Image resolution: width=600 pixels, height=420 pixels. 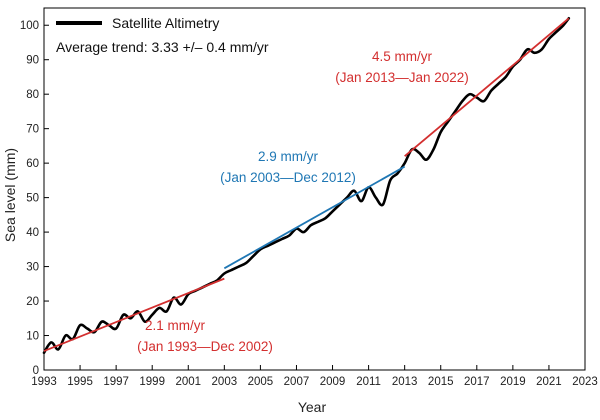 I want to click on x-axis-title: Year, so click(x=312, y=407).